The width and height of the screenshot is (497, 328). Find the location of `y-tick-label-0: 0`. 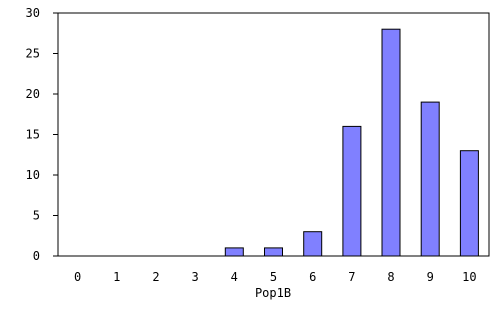

y-tick-label-0: 0 is located at coordinates (36, 256).